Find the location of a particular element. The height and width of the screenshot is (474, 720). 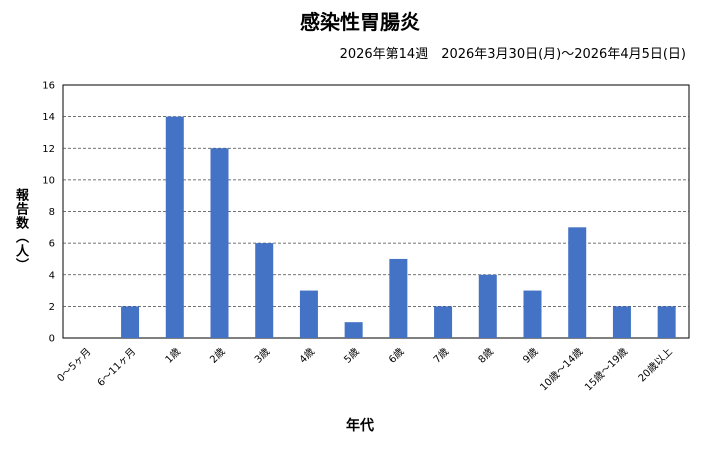

x-tick-label: 0～5ヶ月 is located at coordinates (74, 365).